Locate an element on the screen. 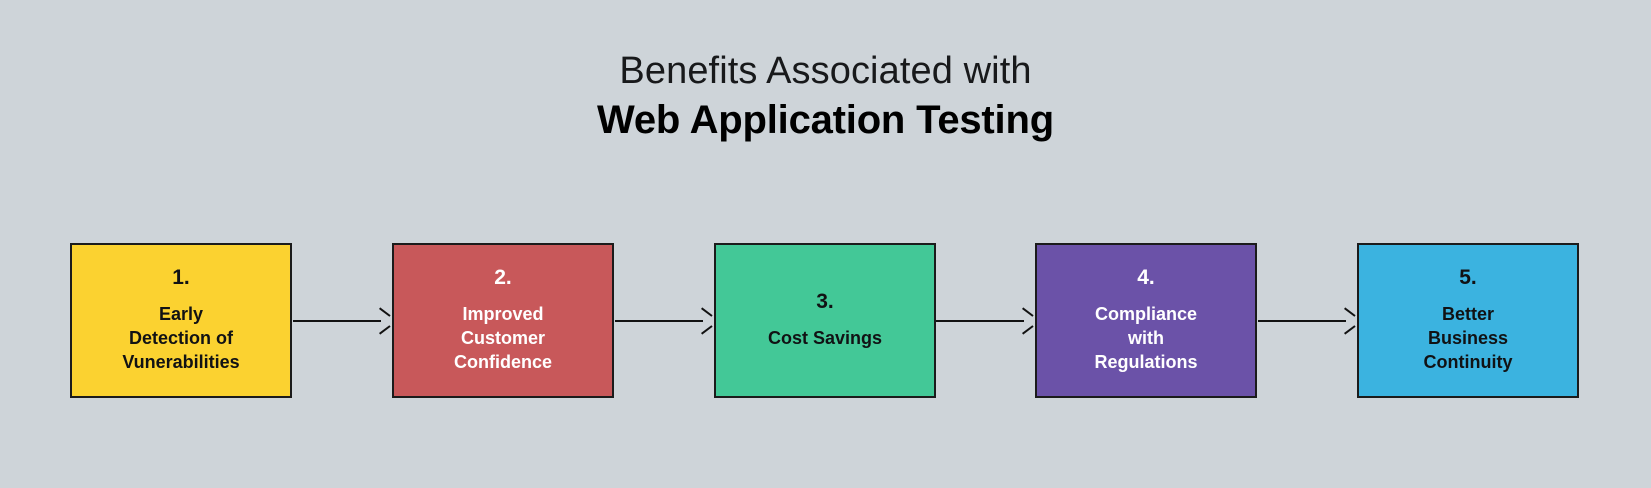 This screenshot has height=488, width=1651. flow-node-5: 5. Better Business Continuity is located at coordinates (1468, 320).